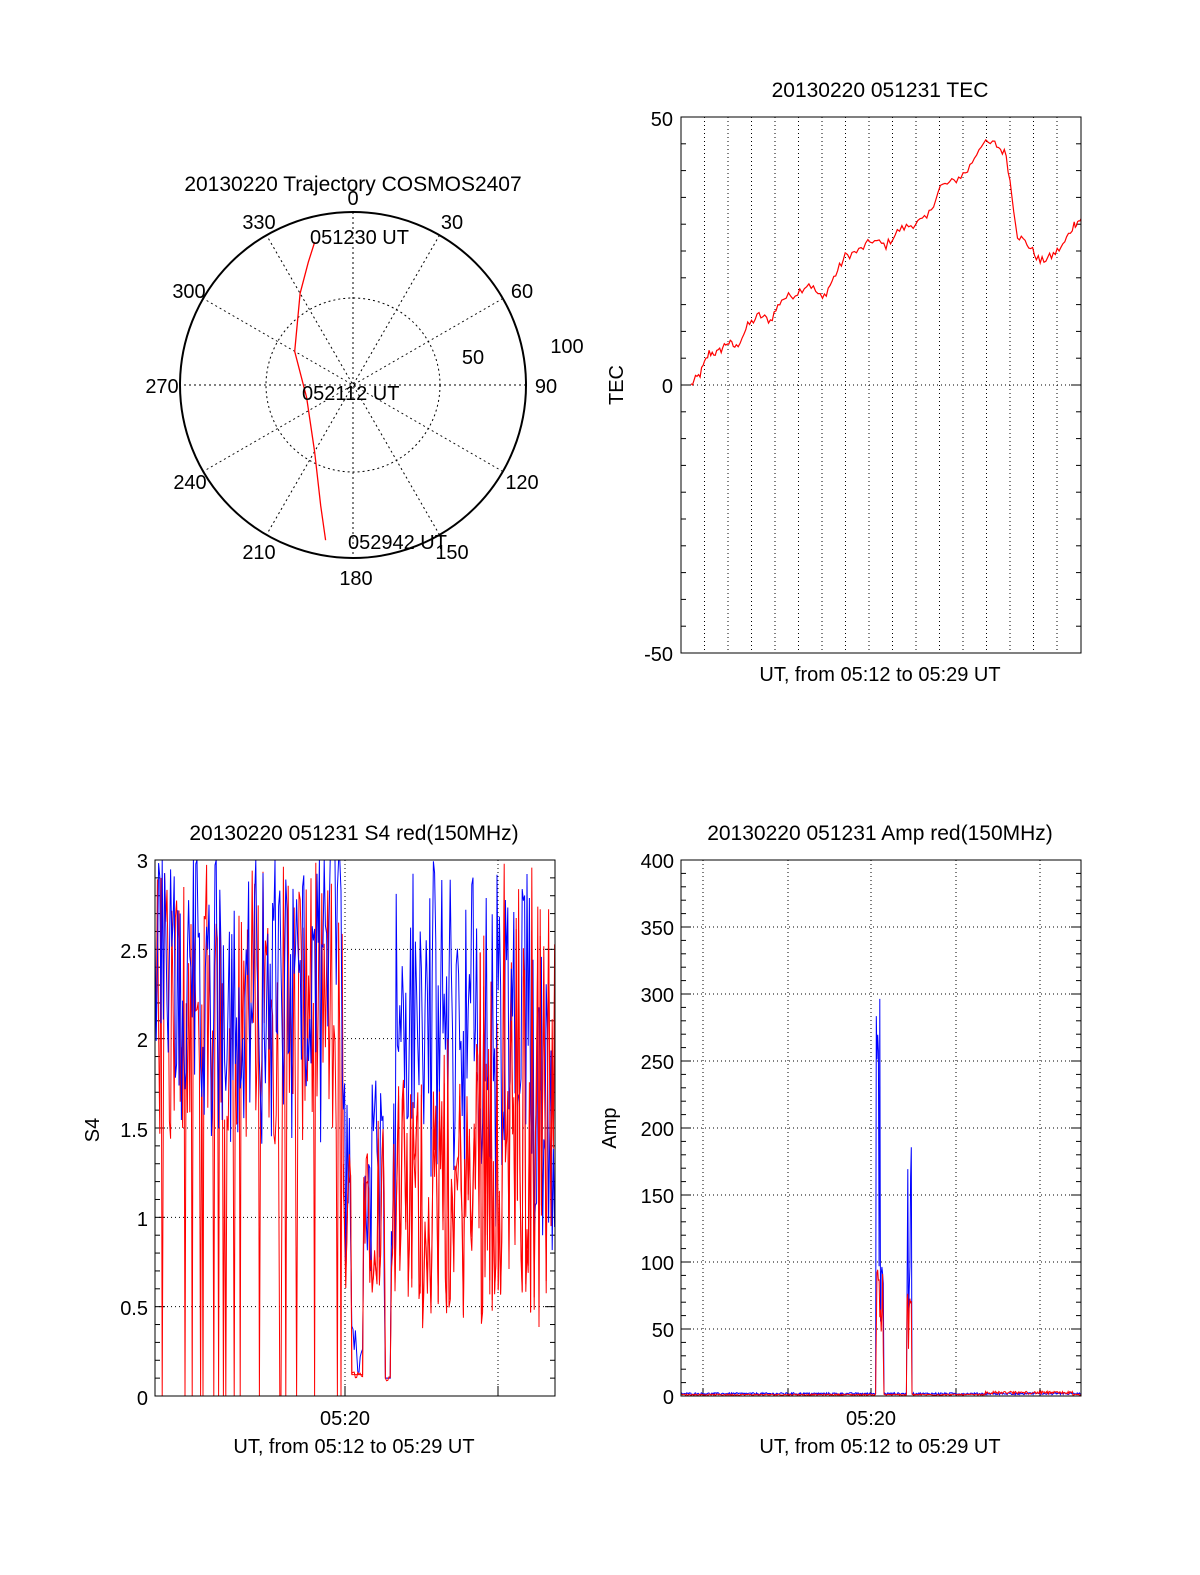 This screenshot has width=1200, height=1575. I want to click on tec-ytick-0: 0, so click(667, 387).